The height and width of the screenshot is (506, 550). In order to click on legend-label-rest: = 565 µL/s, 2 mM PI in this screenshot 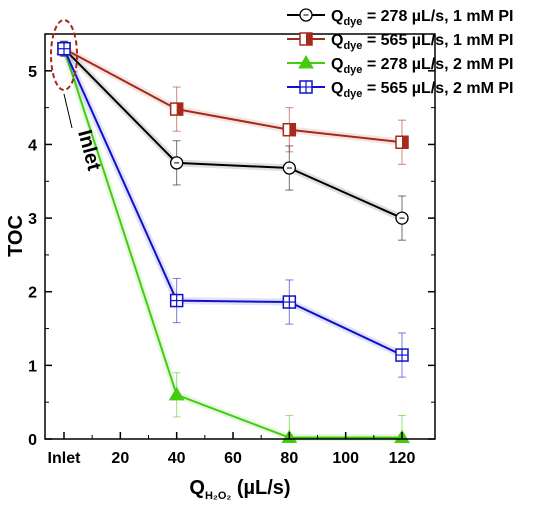, I will do `click(437, 88)`.